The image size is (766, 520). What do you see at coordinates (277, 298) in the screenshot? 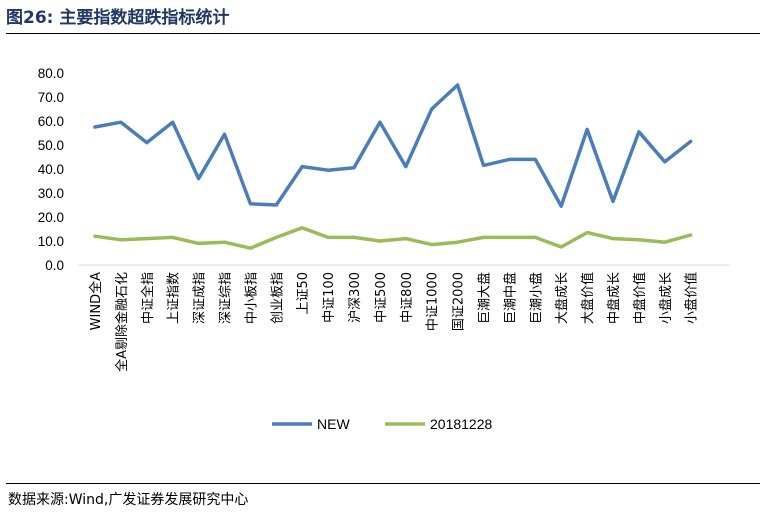
I see `x-tick-label: 创业板指` at bounding box center [277, 298].